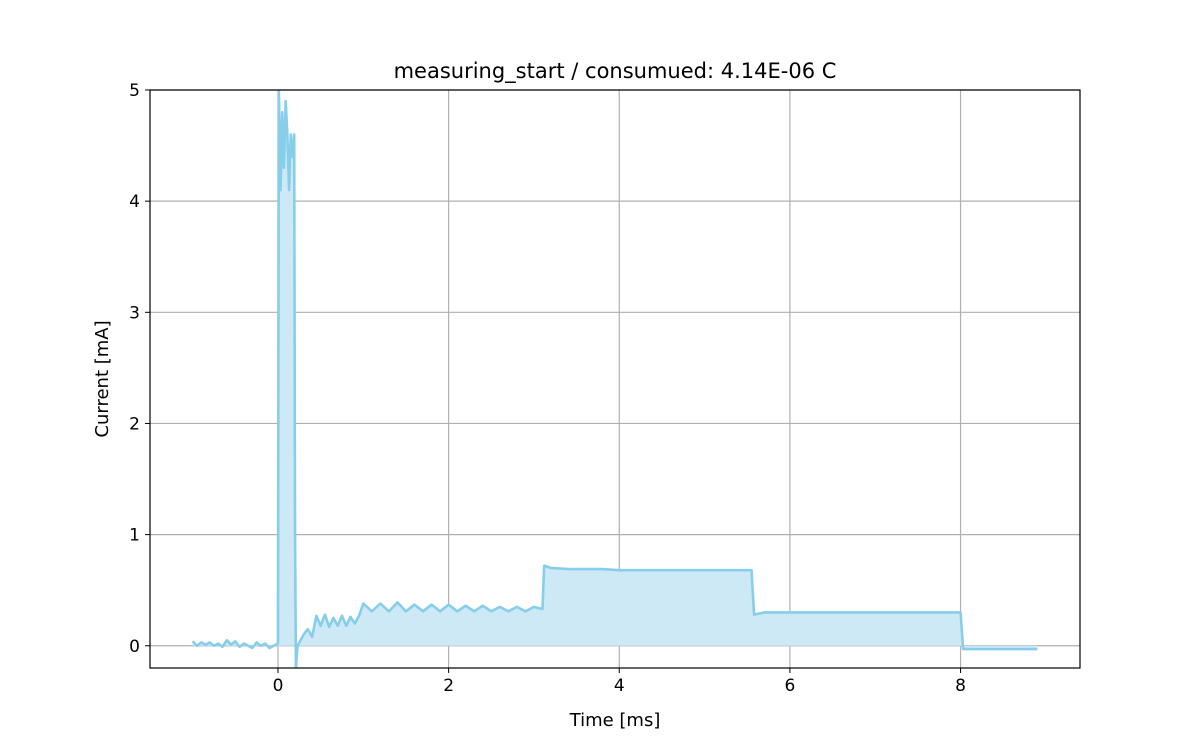  Describe the element at coordinates (960, 686) in the screenshot. I see `x-tick-label: 8` at that location.